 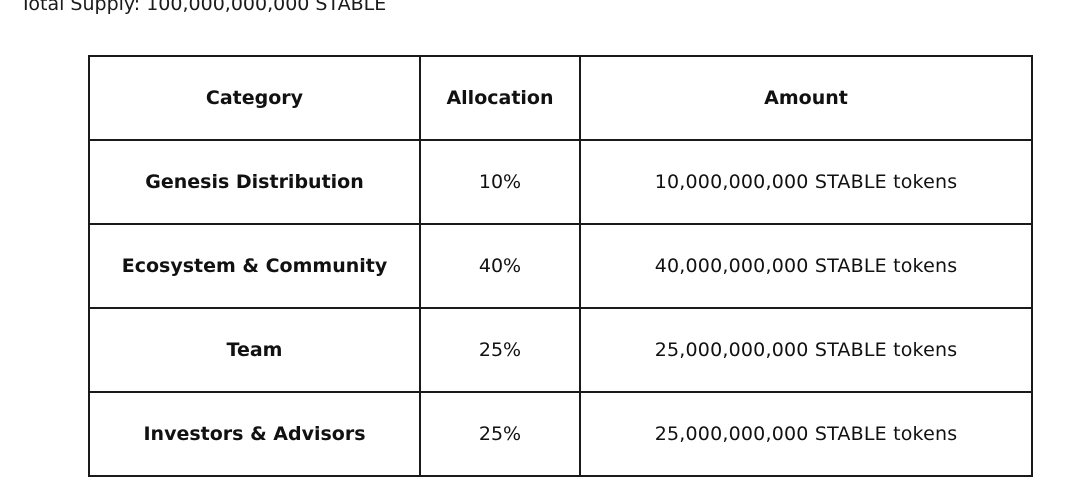 What do you see at coordinates (254, 266) in the screenshot?
I see `category-cell: Ecosystem & Community` at bounding box center [254, 266].